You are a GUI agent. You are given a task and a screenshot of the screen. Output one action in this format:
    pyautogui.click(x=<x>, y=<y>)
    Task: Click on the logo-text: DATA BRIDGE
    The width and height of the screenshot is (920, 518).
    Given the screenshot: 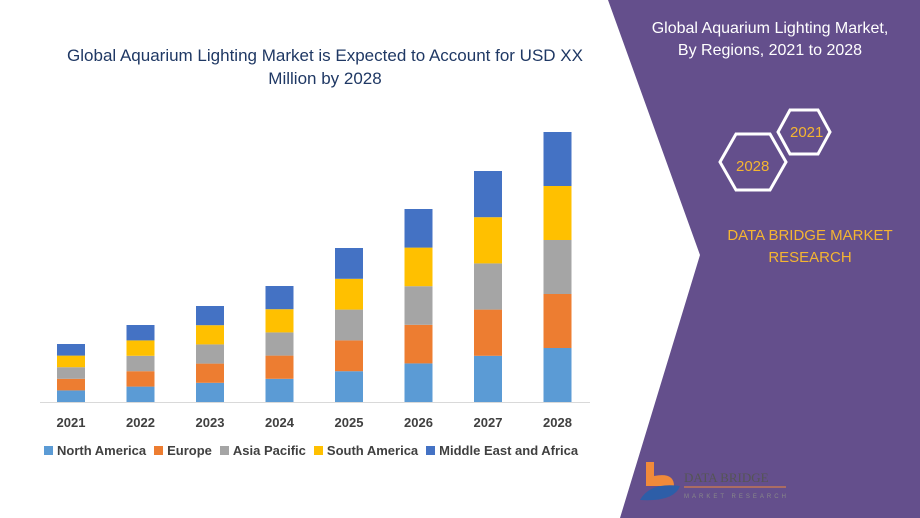 What is the action you would take?
    pyautogui.click(x=726, y=477)
    